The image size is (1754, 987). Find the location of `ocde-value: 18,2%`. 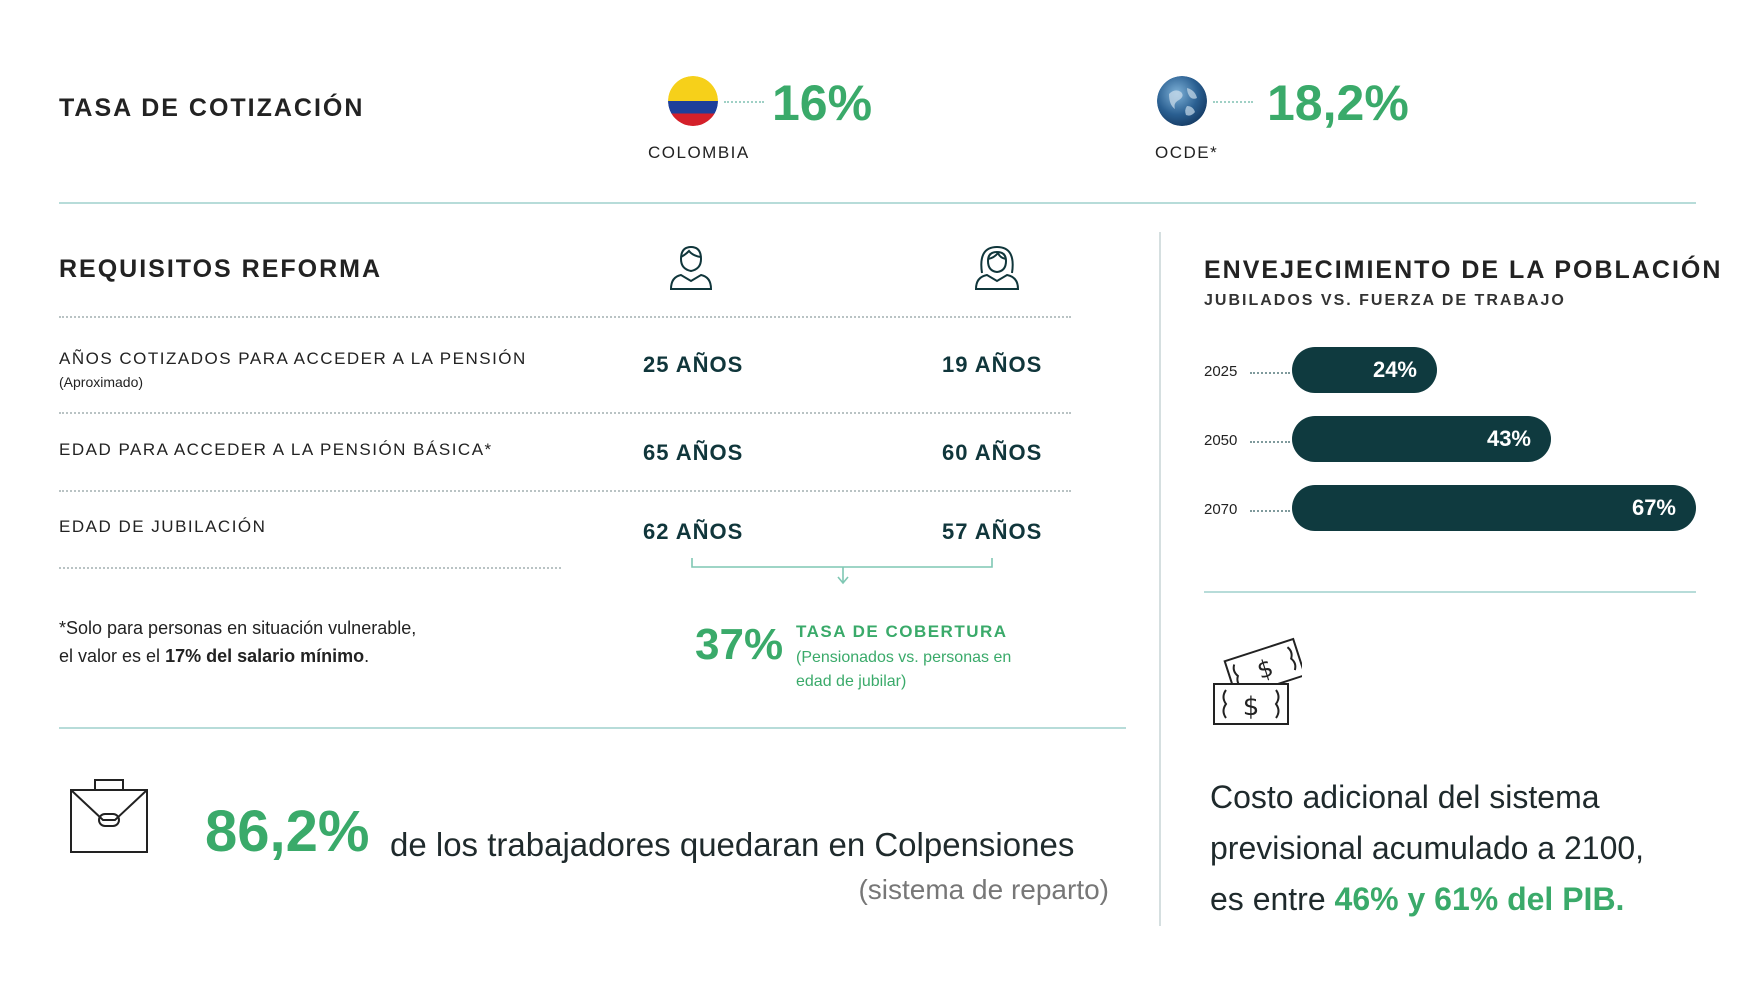

ocde-value: 18,2% is located at coordinates (1338, 103).